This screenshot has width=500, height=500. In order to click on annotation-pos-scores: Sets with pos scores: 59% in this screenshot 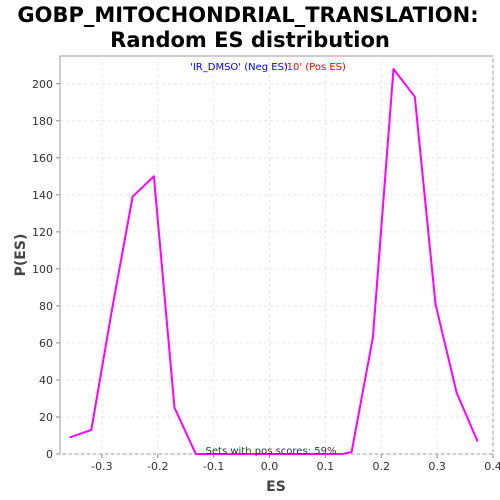, I will do `click(271, 451)`.